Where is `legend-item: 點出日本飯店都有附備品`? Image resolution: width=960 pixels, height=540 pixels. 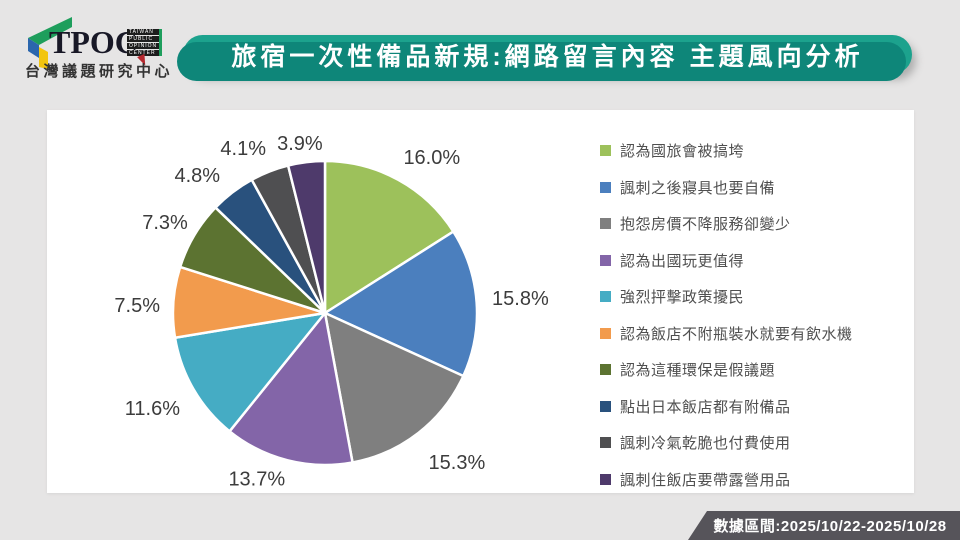
legend-item: 點出日本飯店都有附備品 is located at coordinates (726, 407).